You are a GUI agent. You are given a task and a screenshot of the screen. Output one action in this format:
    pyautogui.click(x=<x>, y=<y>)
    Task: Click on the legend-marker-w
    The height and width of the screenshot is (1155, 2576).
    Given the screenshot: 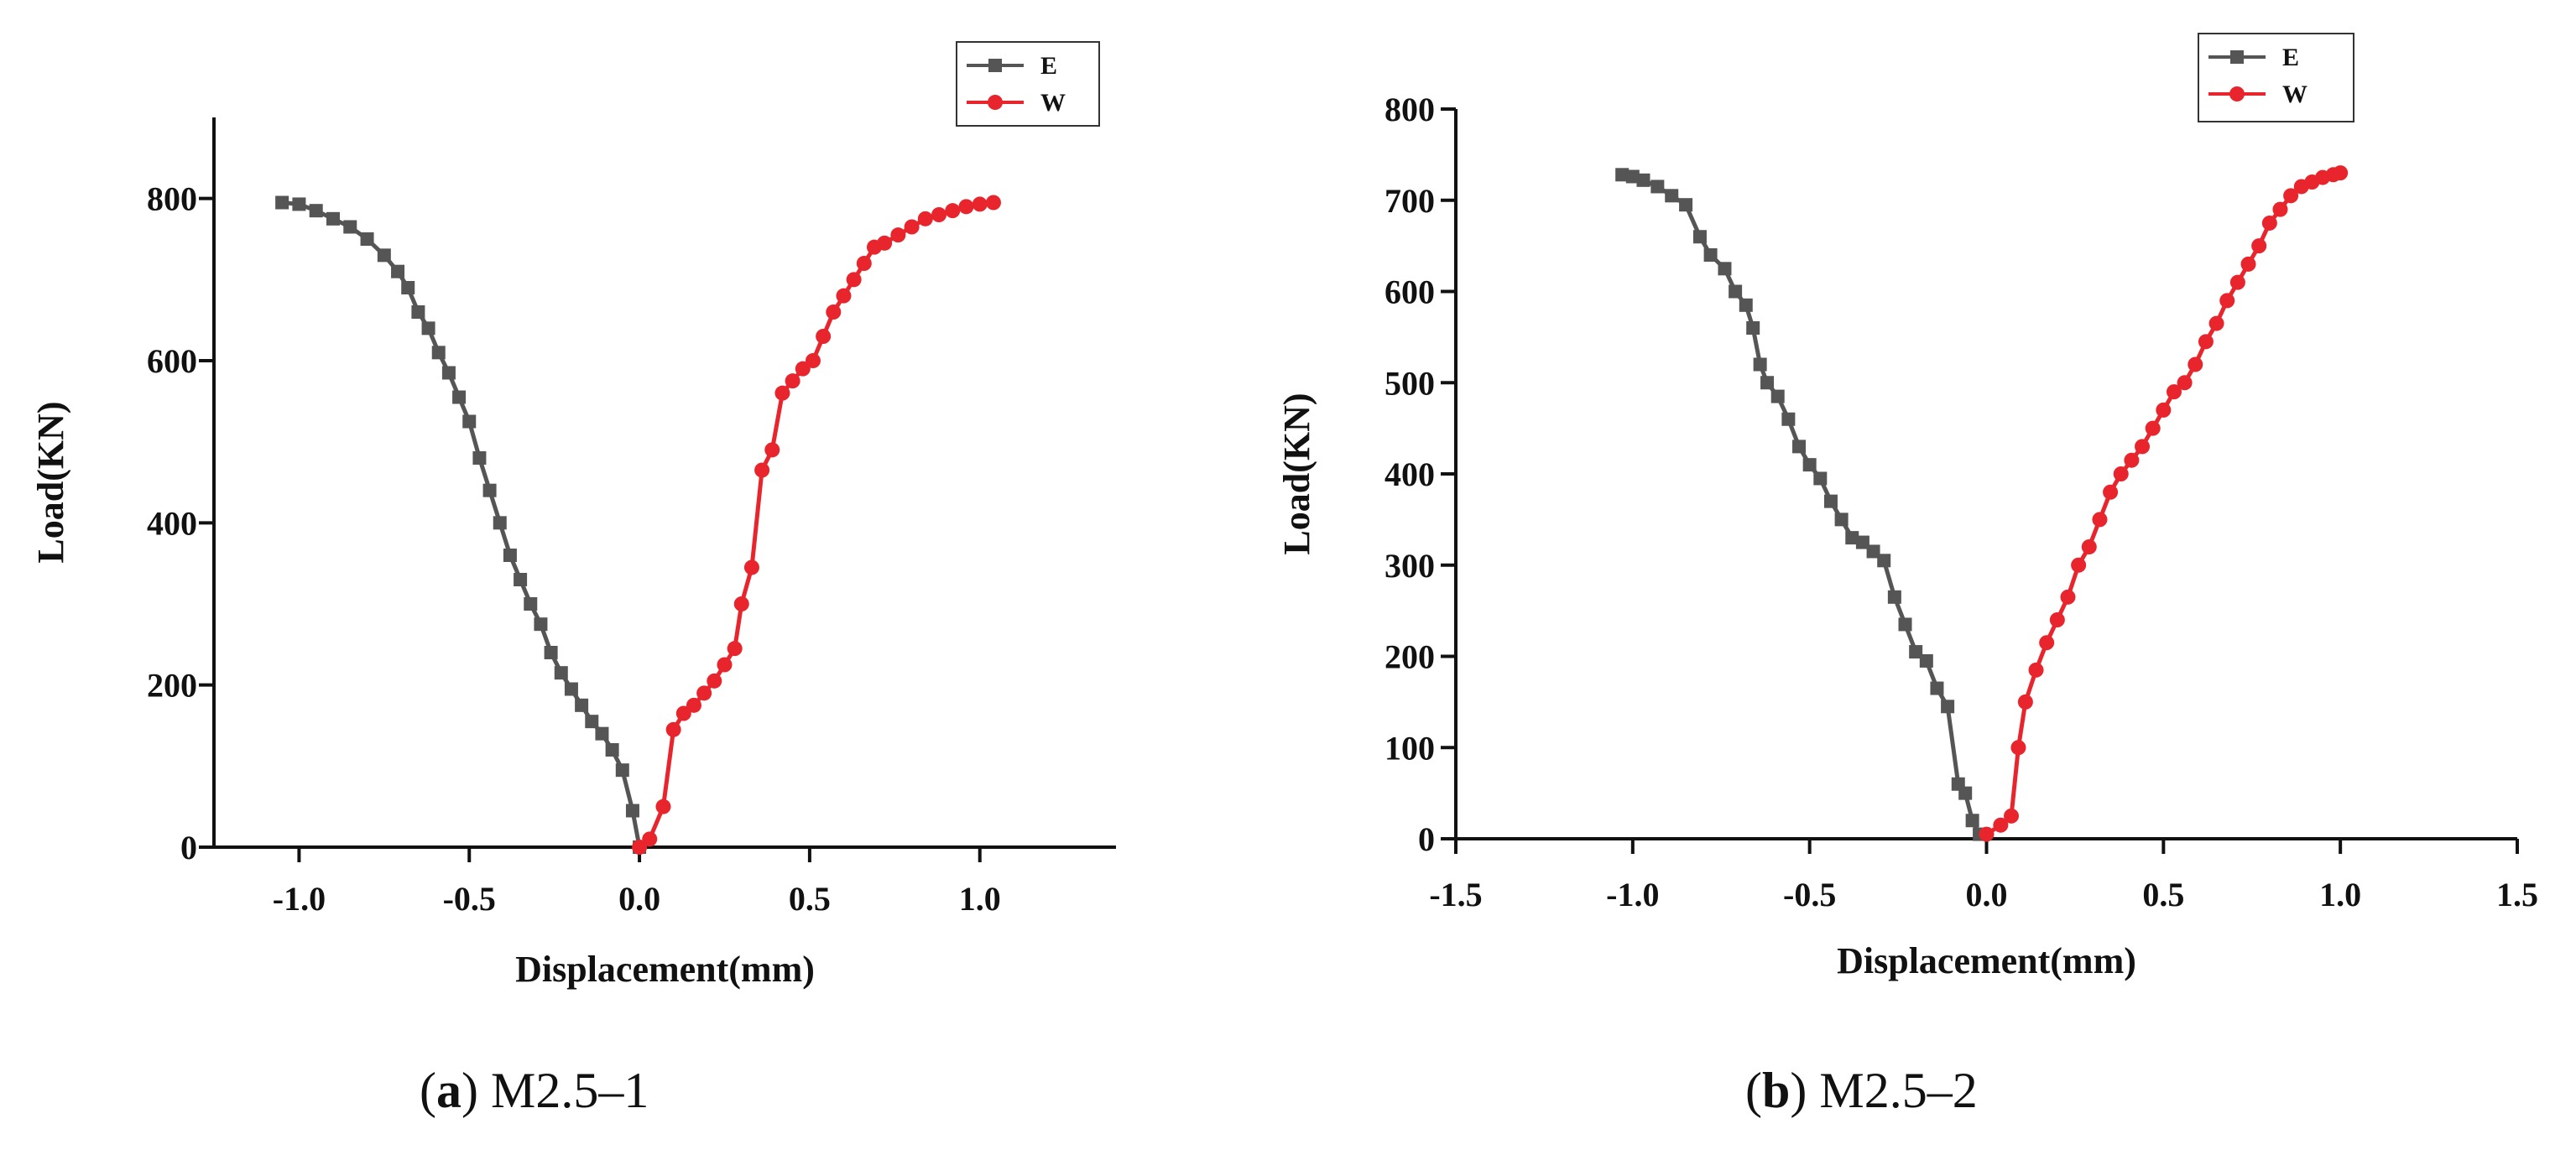 What is the action you would take?
    pyautogui.click(x=995, y=103)
    